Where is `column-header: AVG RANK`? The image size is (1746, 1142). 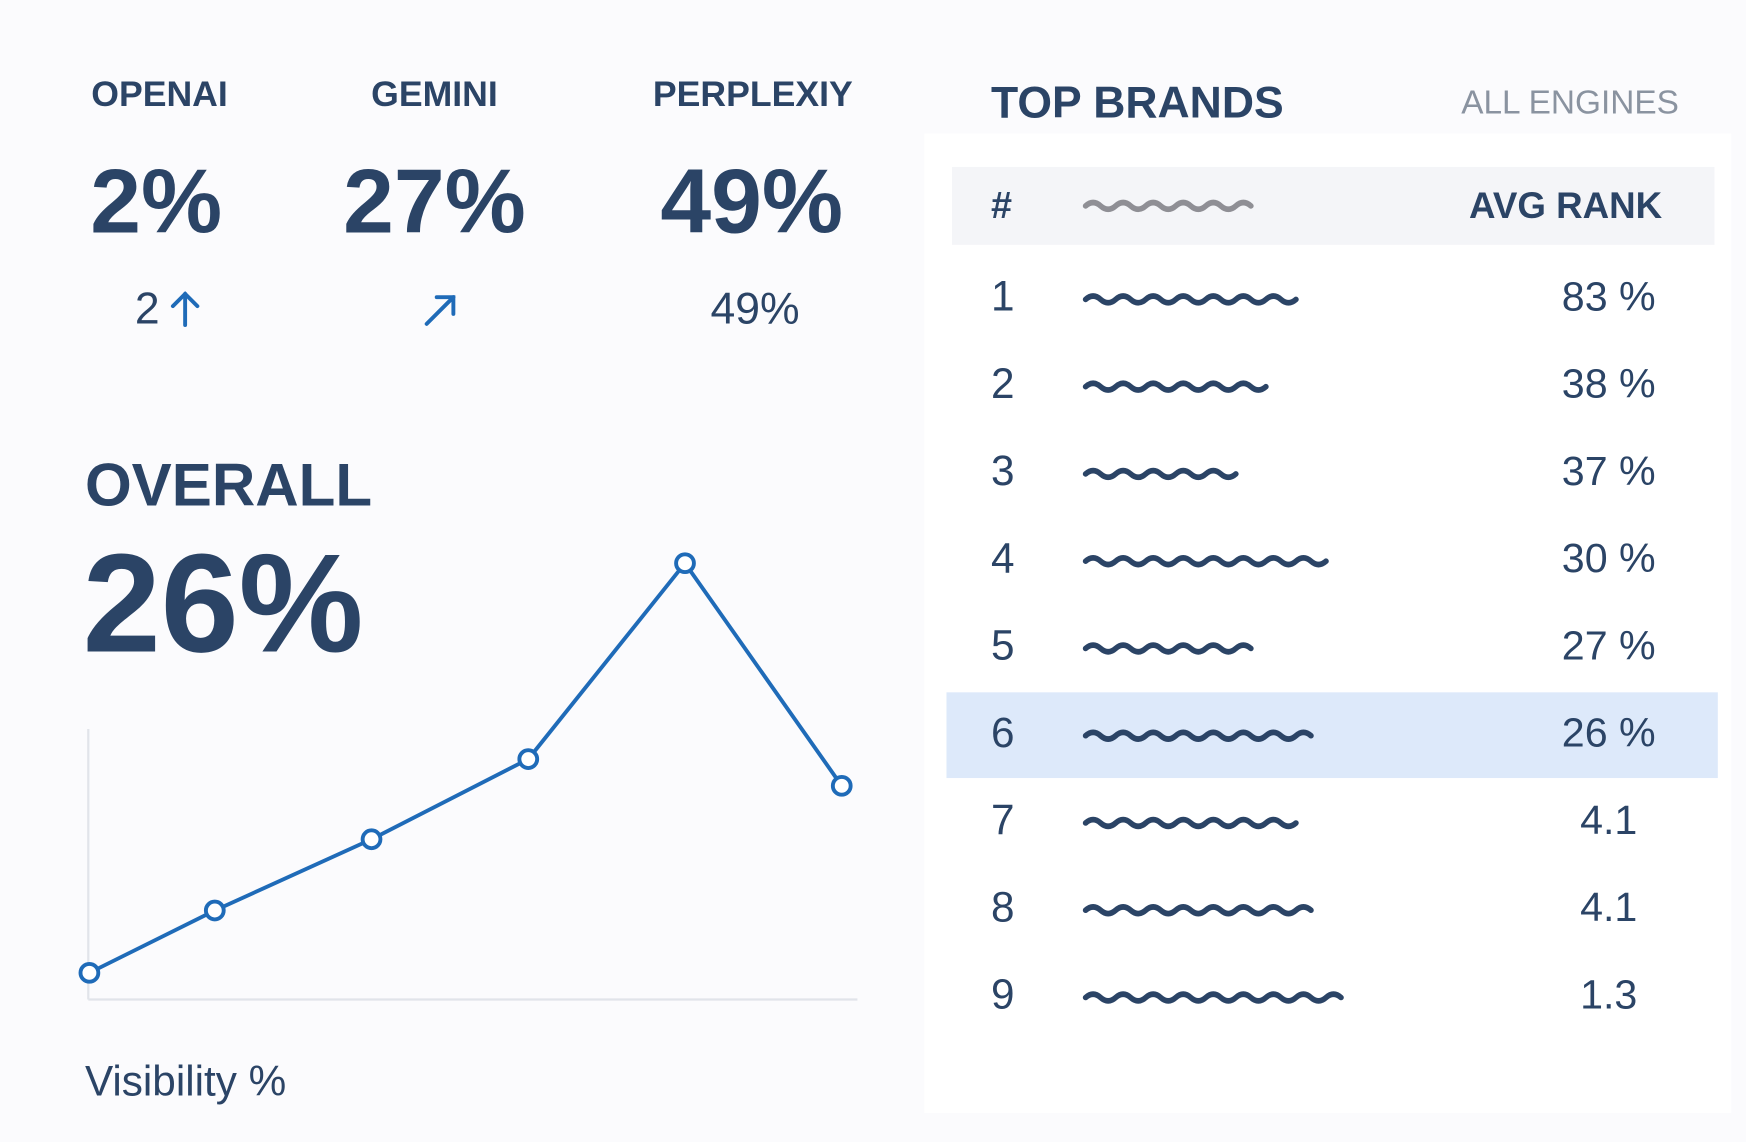 column-header: AVG RANK is located at coordinates (1566, 205).